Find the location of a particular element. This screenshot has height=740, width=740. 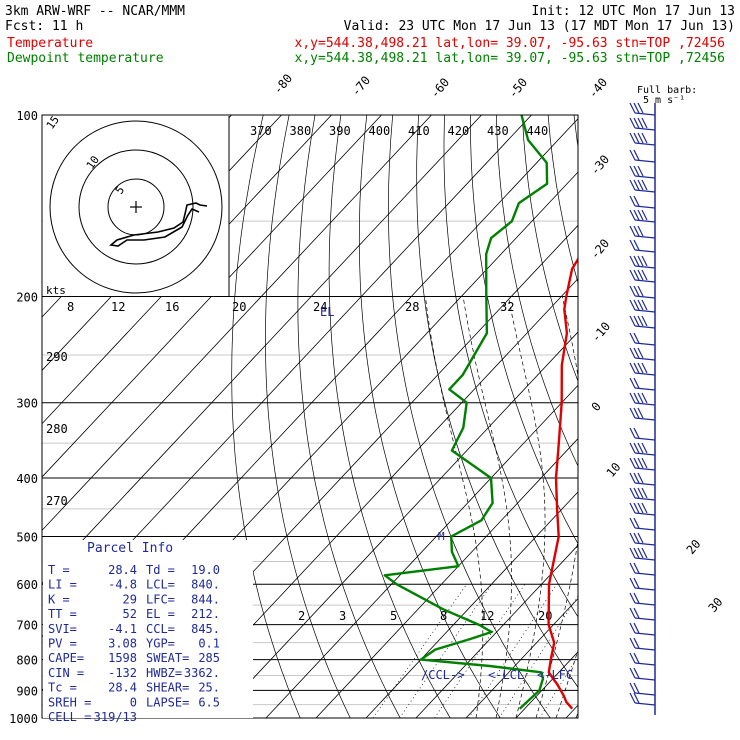

parcel-info-cell: K = is located at coordinates (59, 599).